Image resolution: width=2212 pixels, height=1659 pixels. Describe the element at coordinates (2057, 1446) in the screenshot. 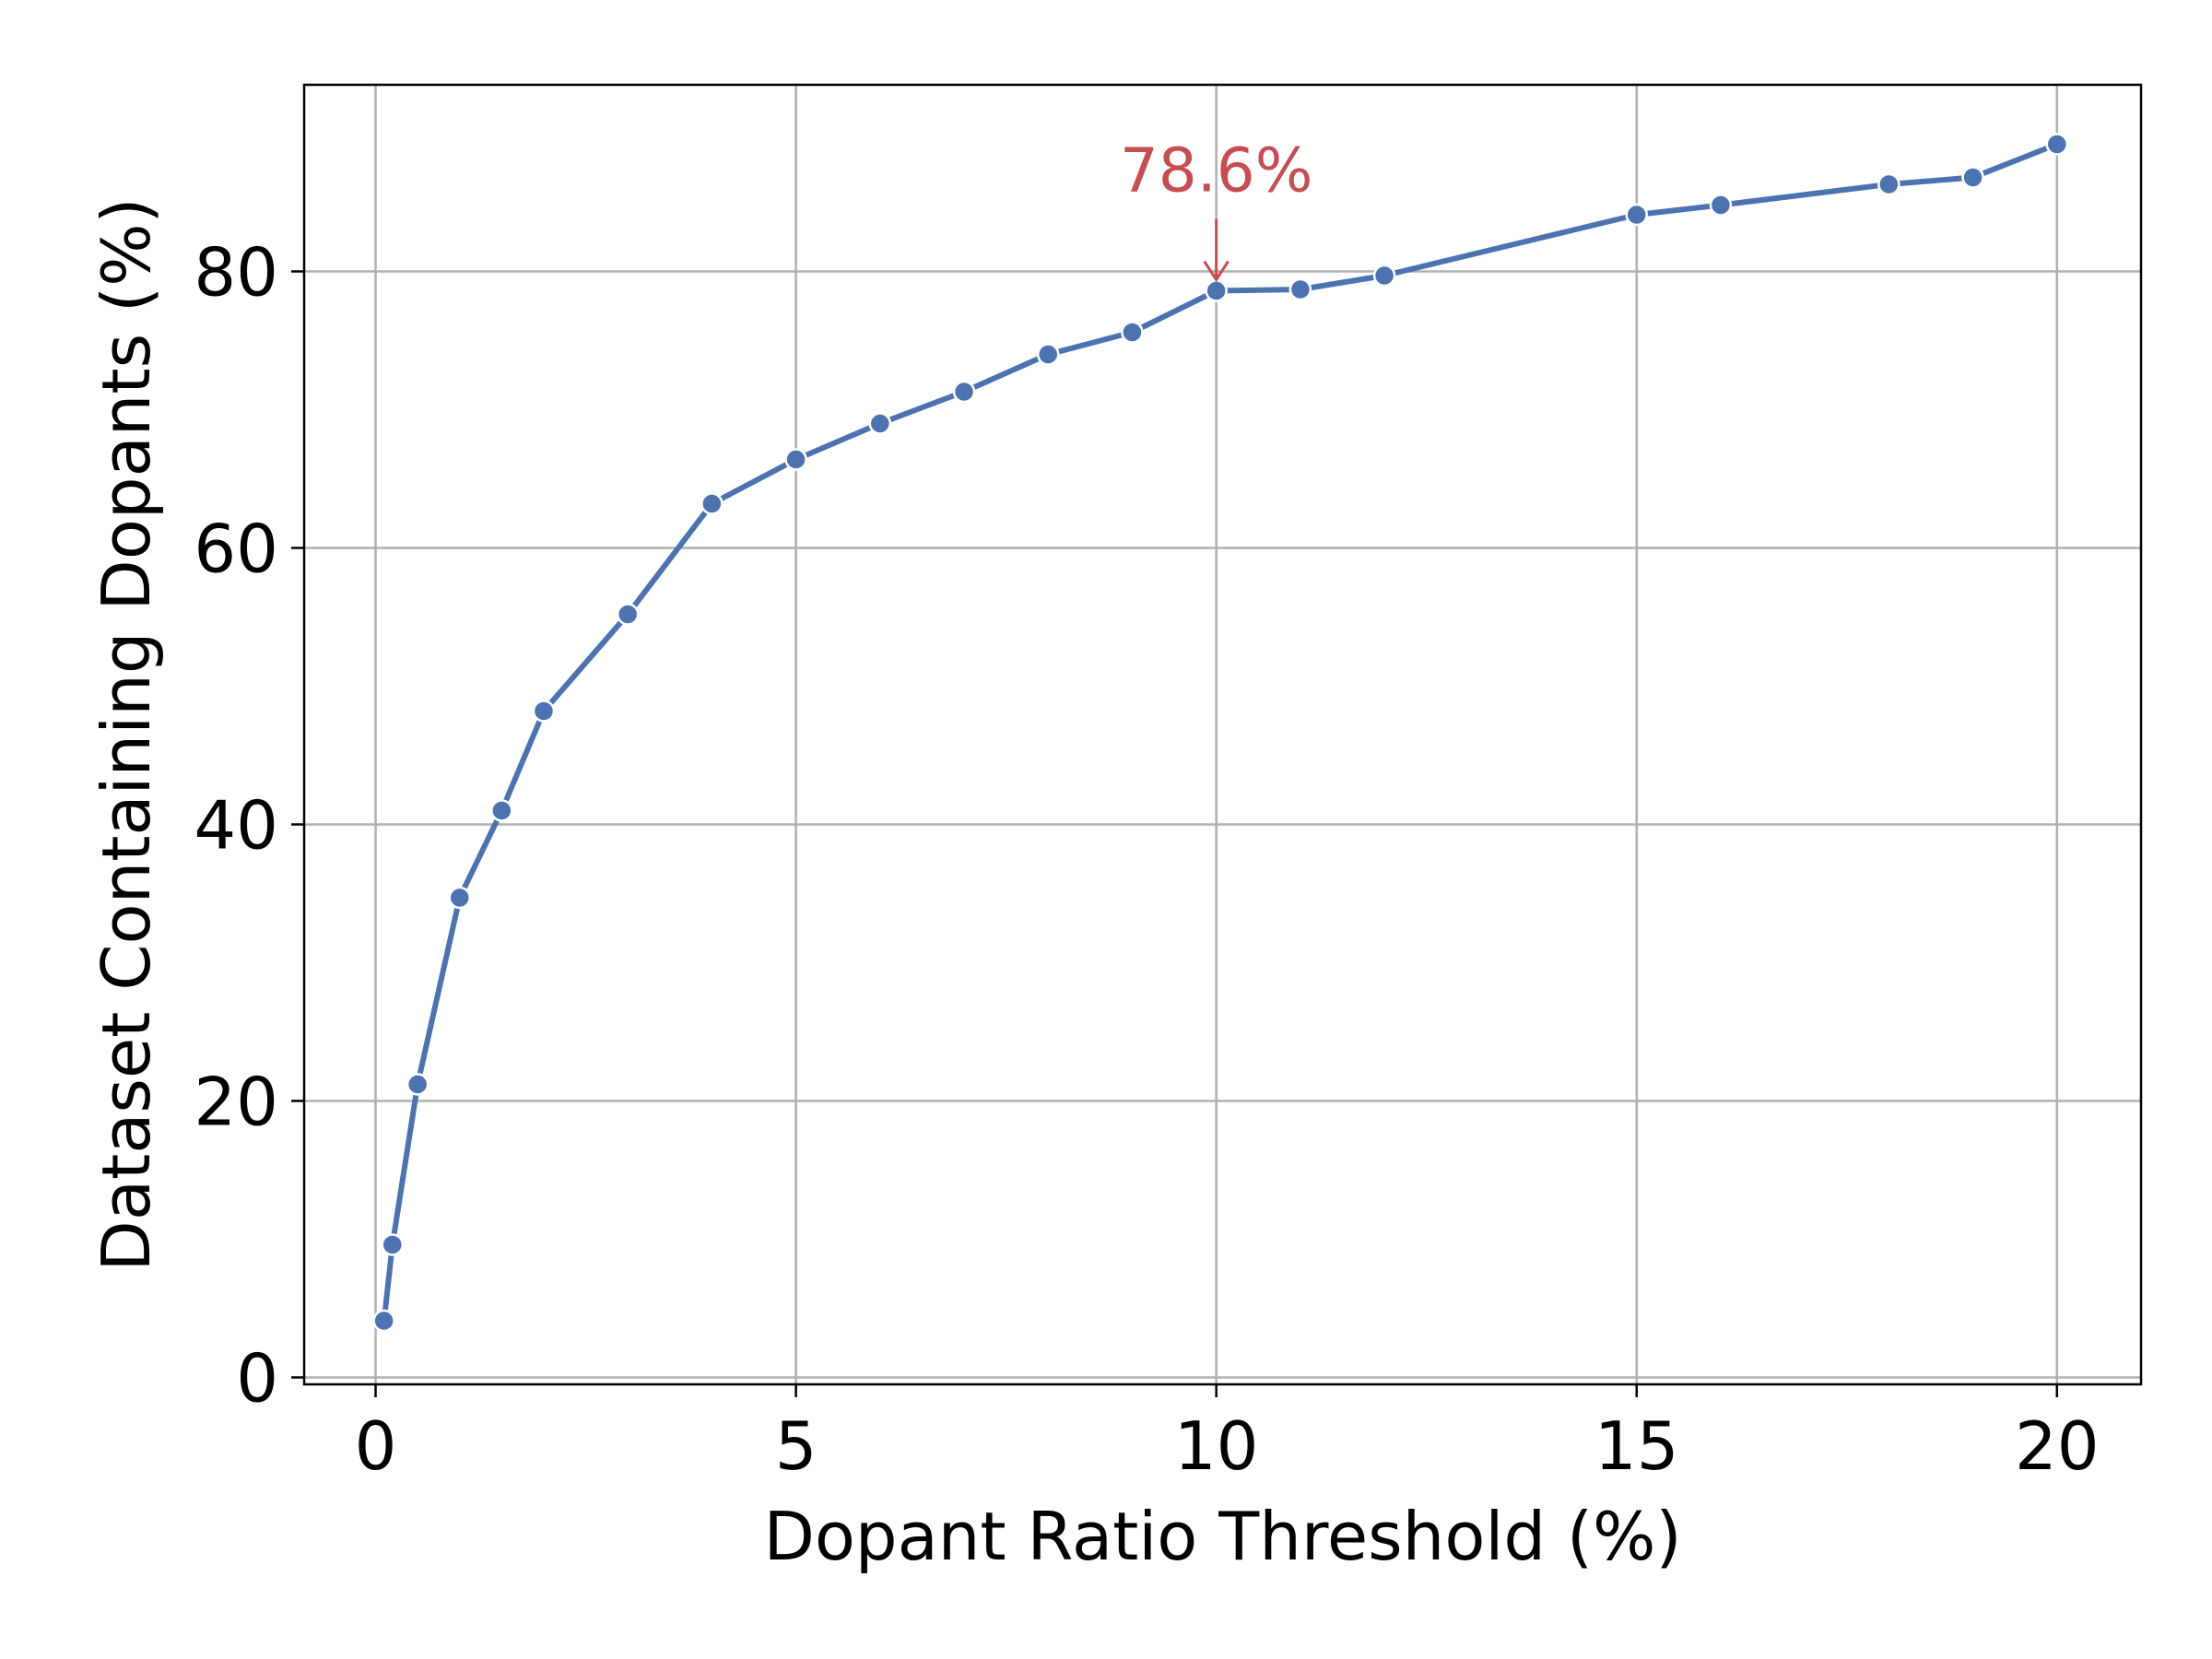

I see `x-tick-label: 20` at that location.